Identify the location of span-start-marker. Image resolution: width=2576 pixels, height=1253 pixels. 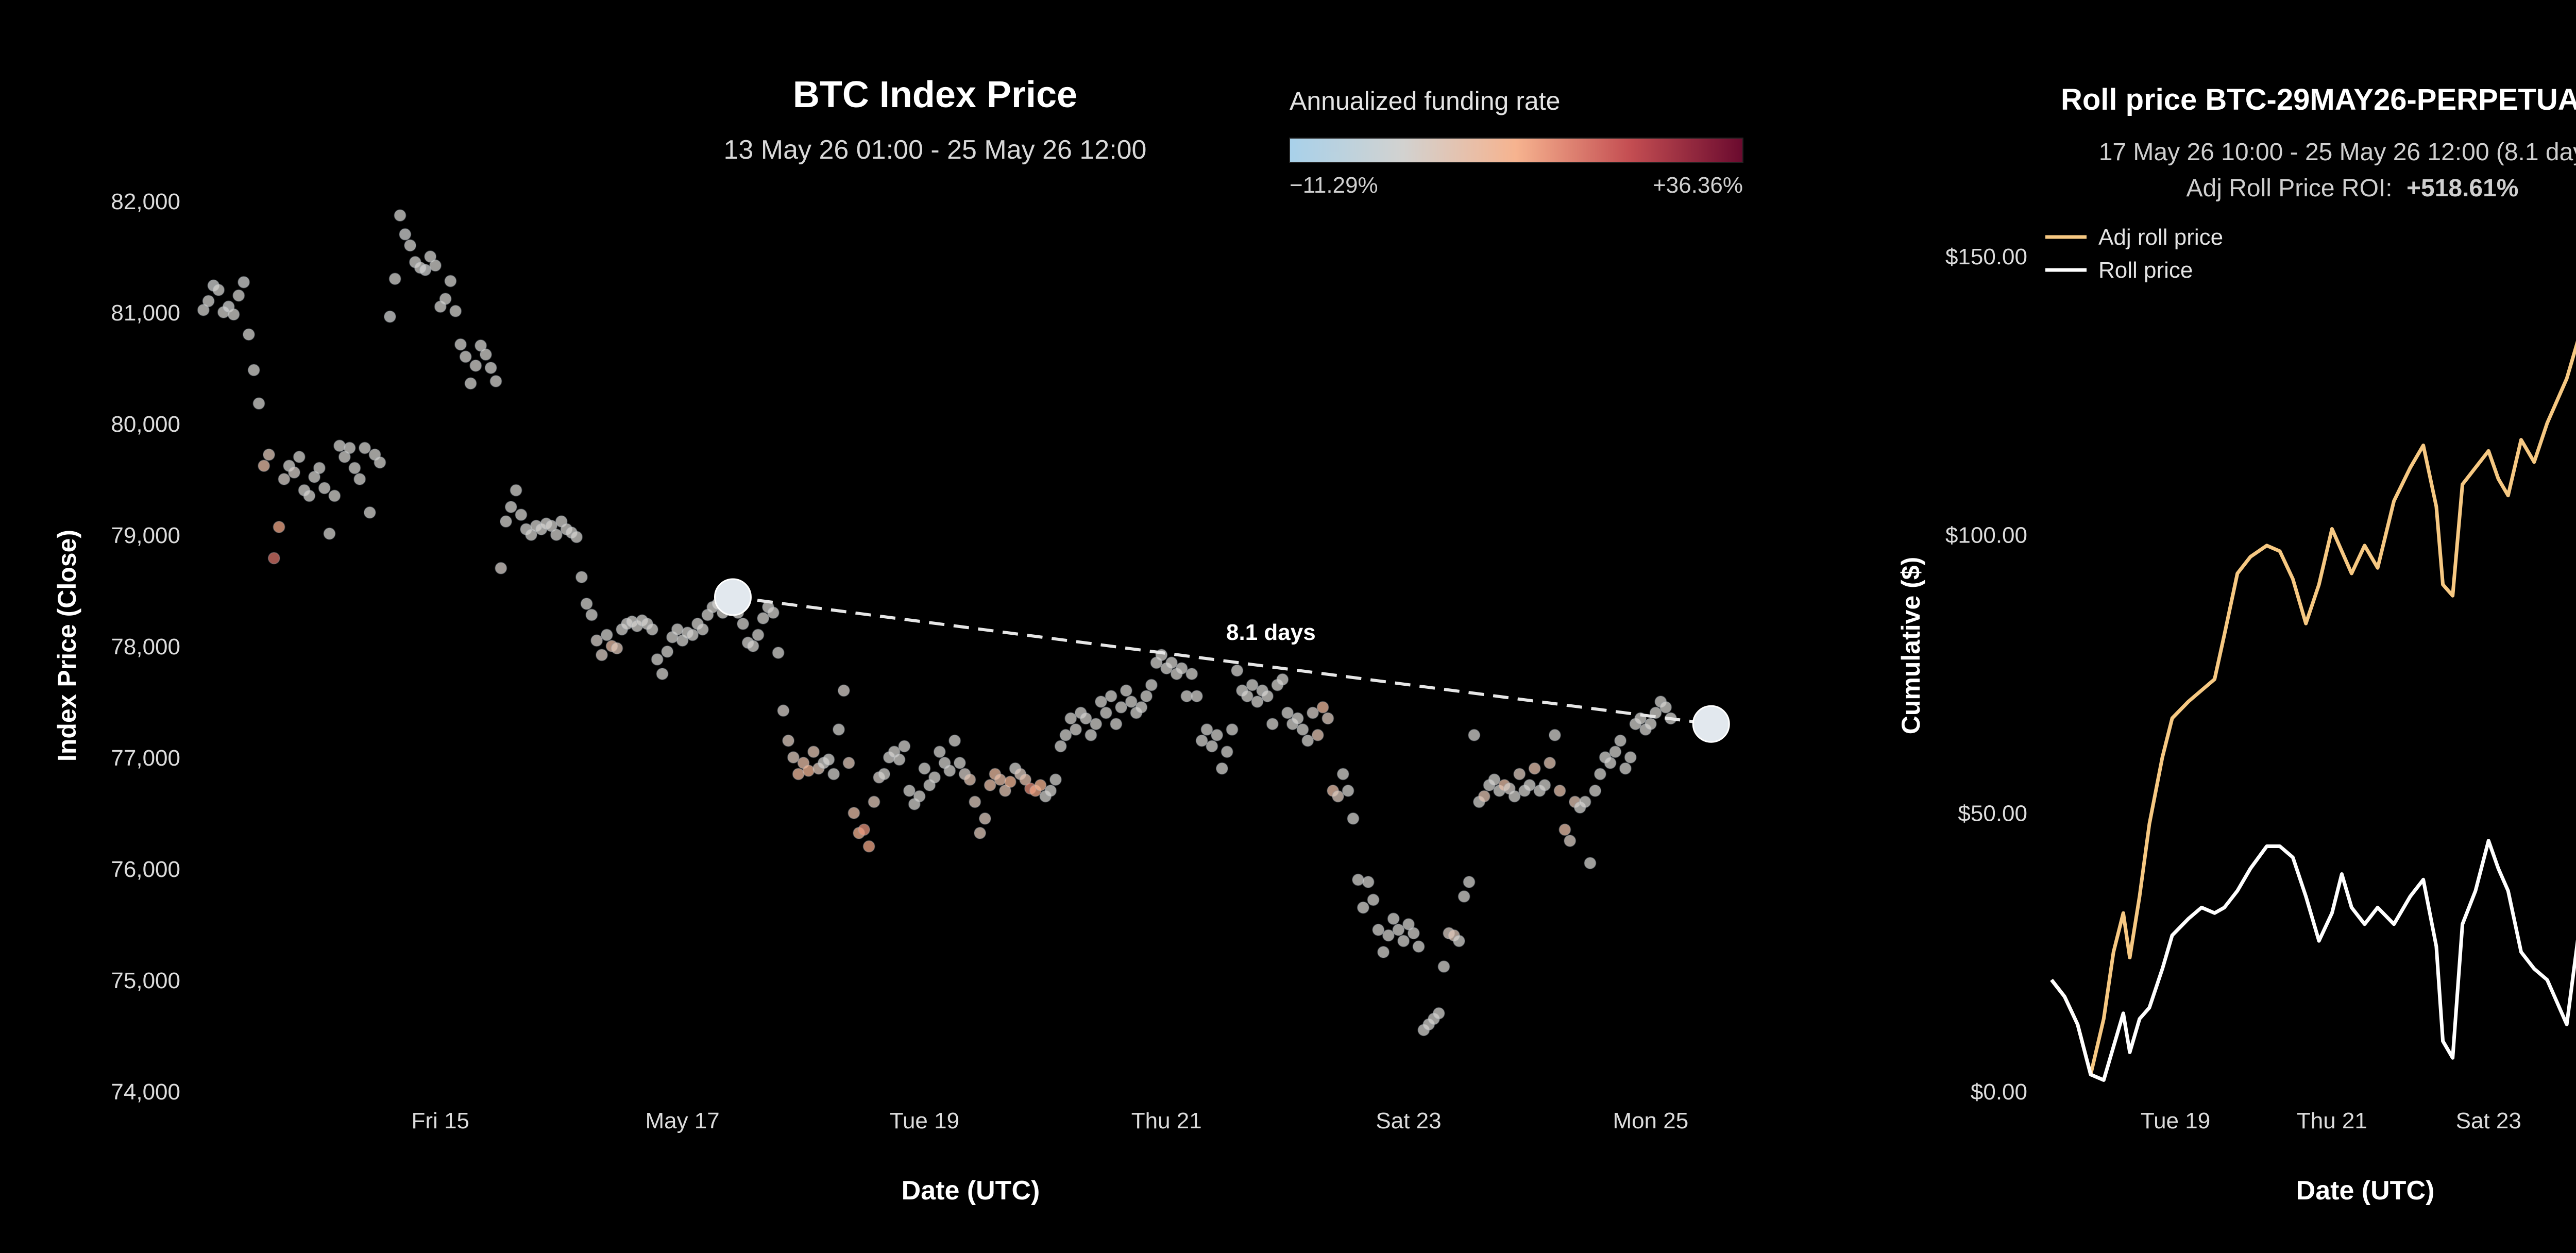
(733, 597).